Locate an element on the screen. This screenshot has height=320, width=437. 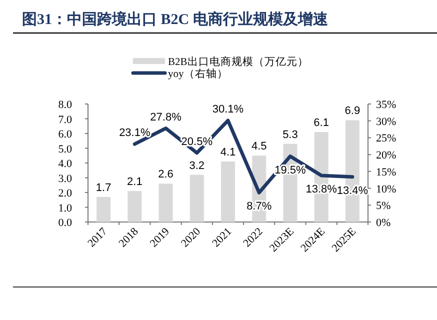
y2-tick-label: 5% is located at coordinates (383, 206).